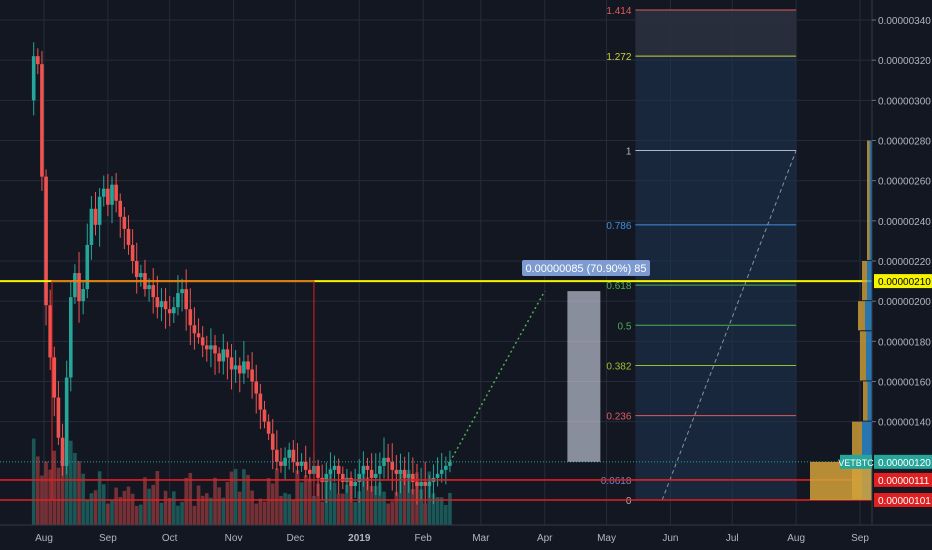  I want to click on time-tick-label: Aug, so click(796, 538).